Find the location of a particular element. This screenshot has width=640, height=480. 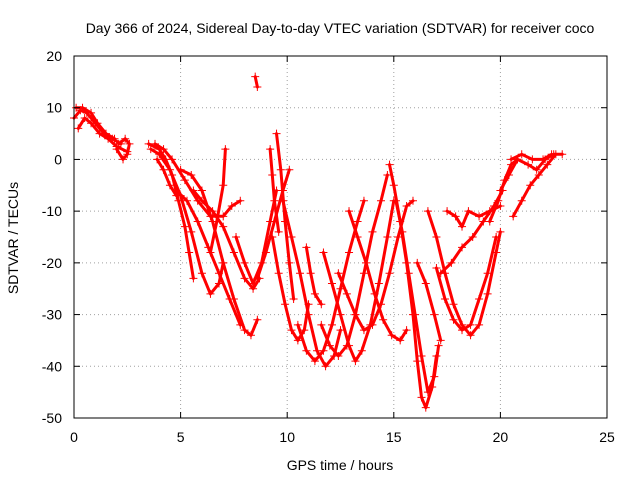

x-tick-label: 10 is located at coordinates (287, 437).